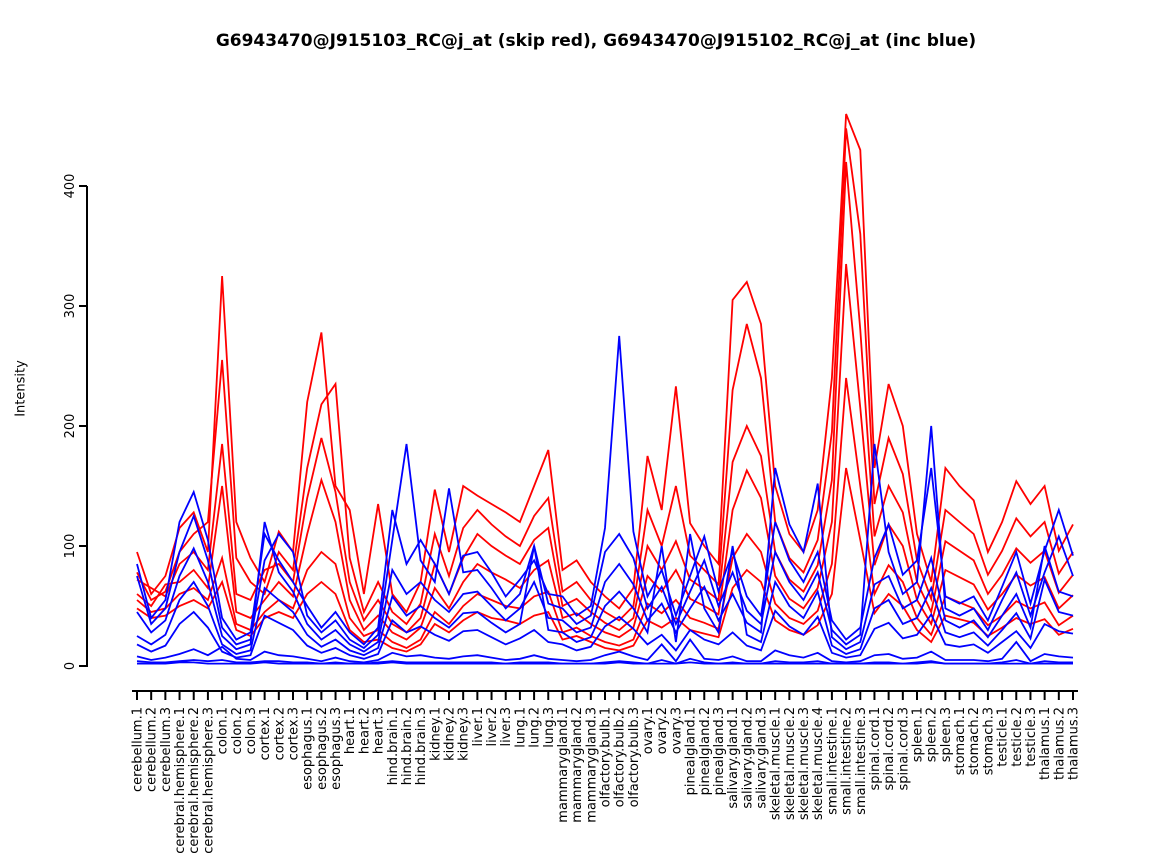  Describe the element at coordinates (70, 186) in the screenshot. I see `y-tick-label: 400` at that location.